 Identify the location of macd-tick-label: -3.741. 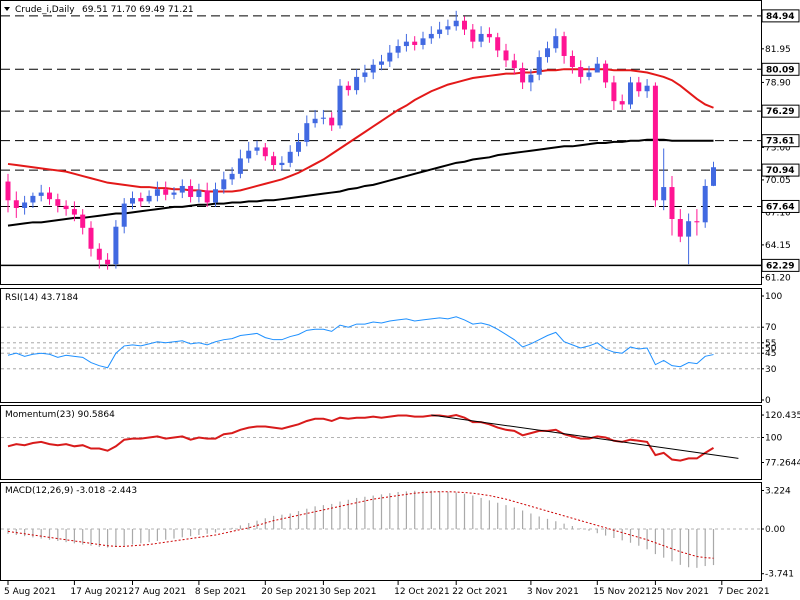
(779, 575).